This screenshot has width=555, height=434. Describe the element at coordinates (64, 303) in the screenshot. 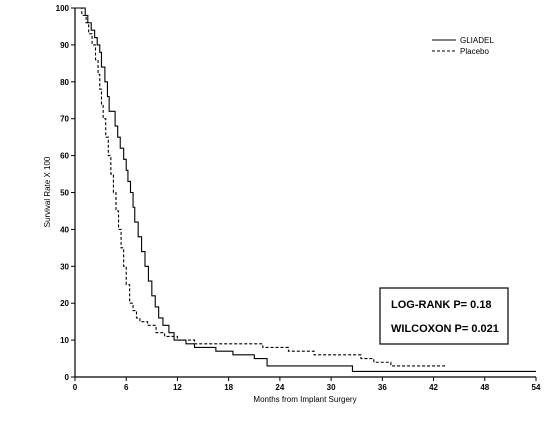

I see `y-tick-label: 20` at that location.